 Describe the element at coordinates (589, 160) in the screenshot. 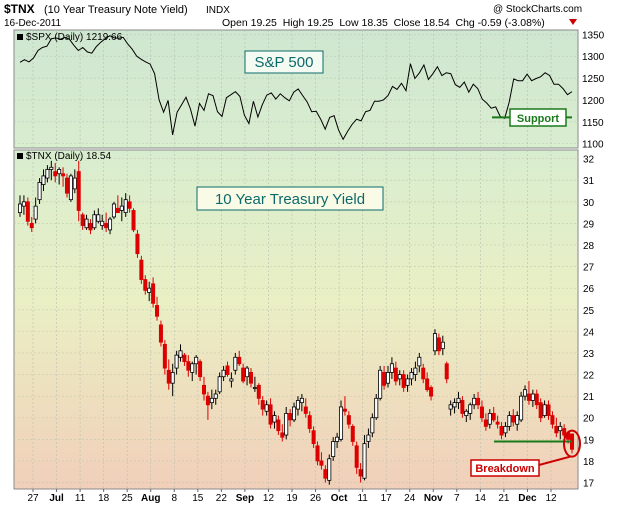

I see `tnx-y-tick-label: 32` at that location.